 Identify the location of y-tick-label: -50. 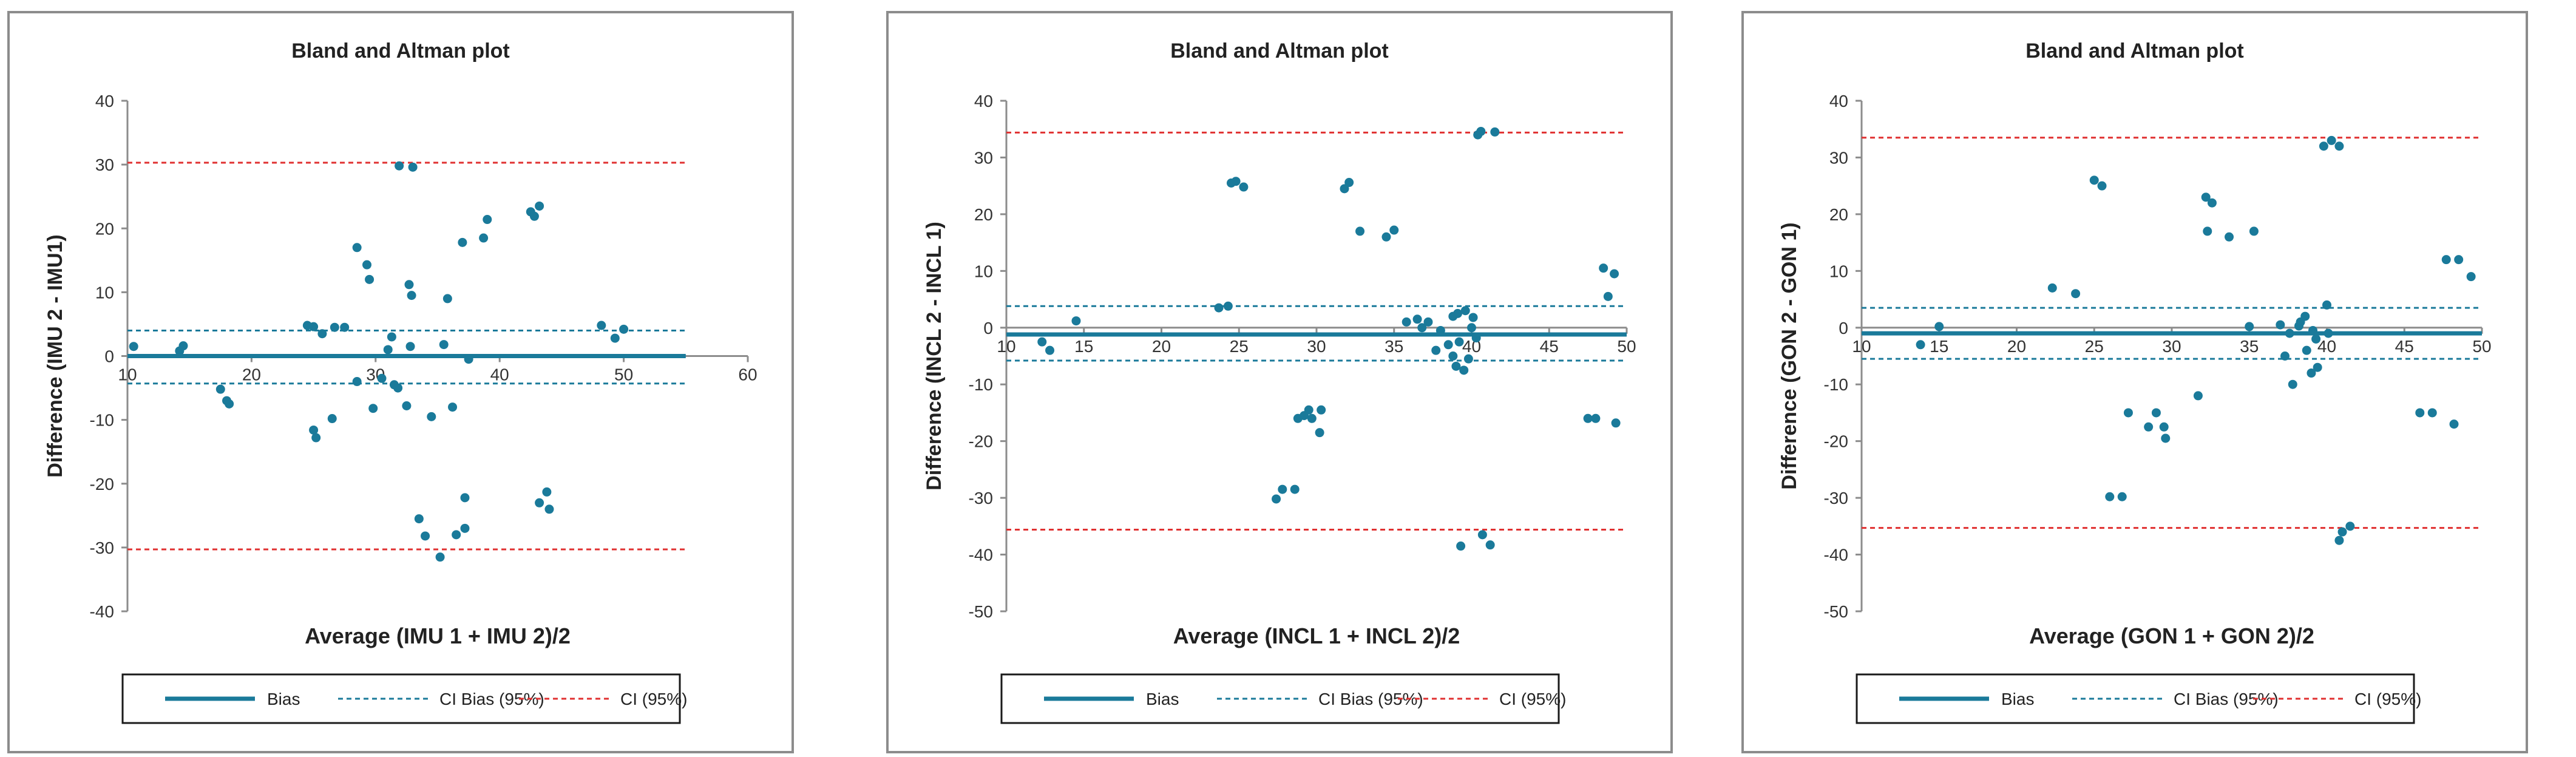
(981, 611).